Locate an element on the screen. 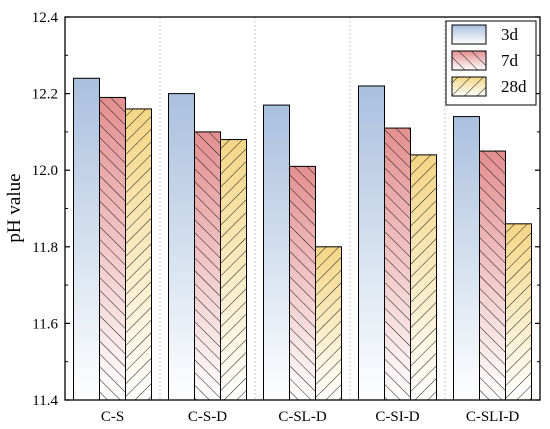 Image resolution: width=550 pixels, height=429 pixels. y-axis-title: pH value is located at coordinates (14, 207).